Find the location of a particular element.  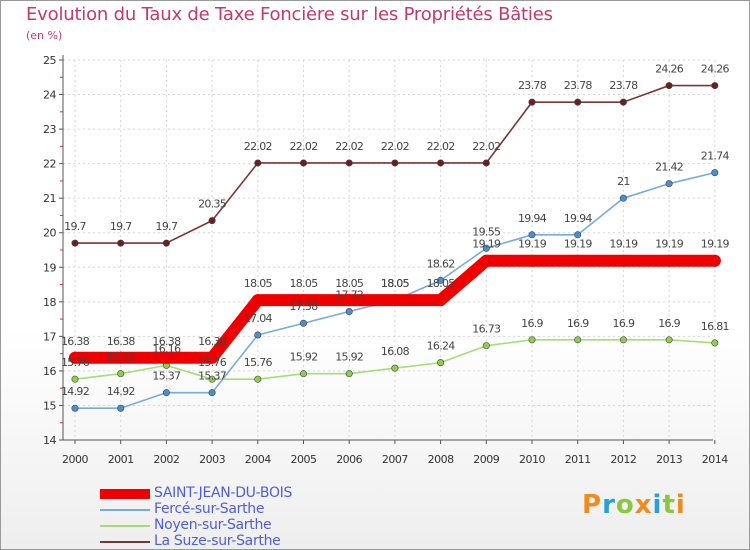

x-tick-label: 2013 is located at coordinates (669, 459).